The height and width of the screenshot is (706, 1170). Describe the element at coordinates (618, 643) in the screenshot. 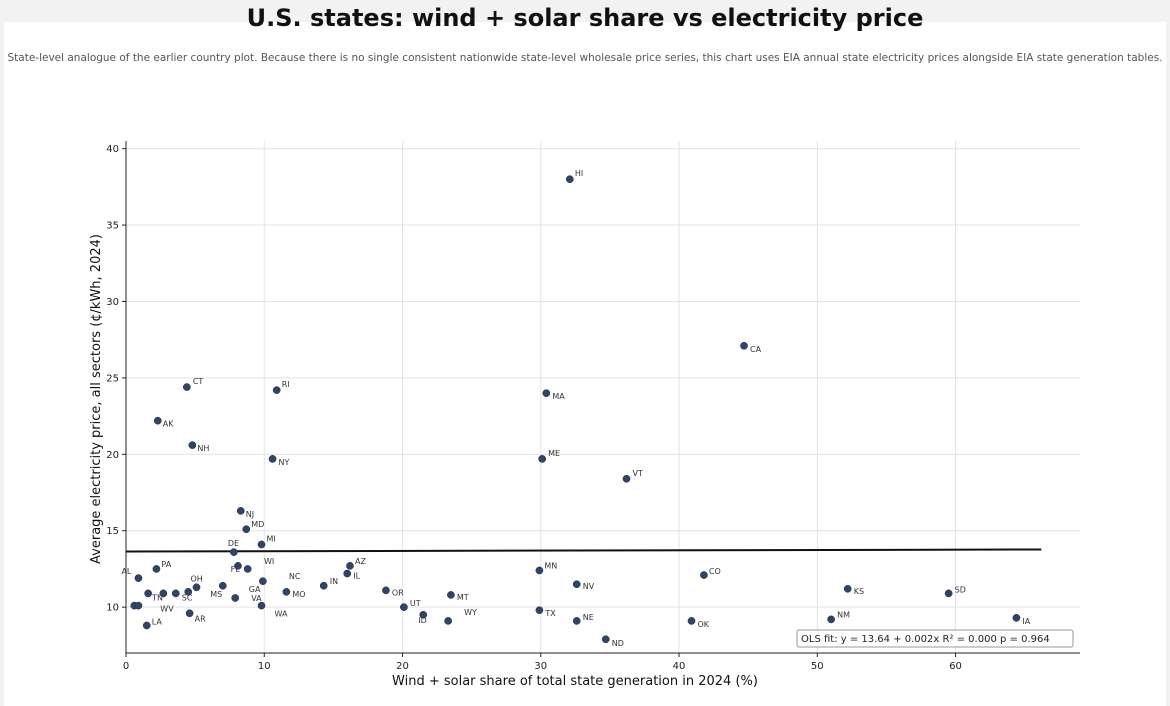

I see `point-label: ND` at that location.